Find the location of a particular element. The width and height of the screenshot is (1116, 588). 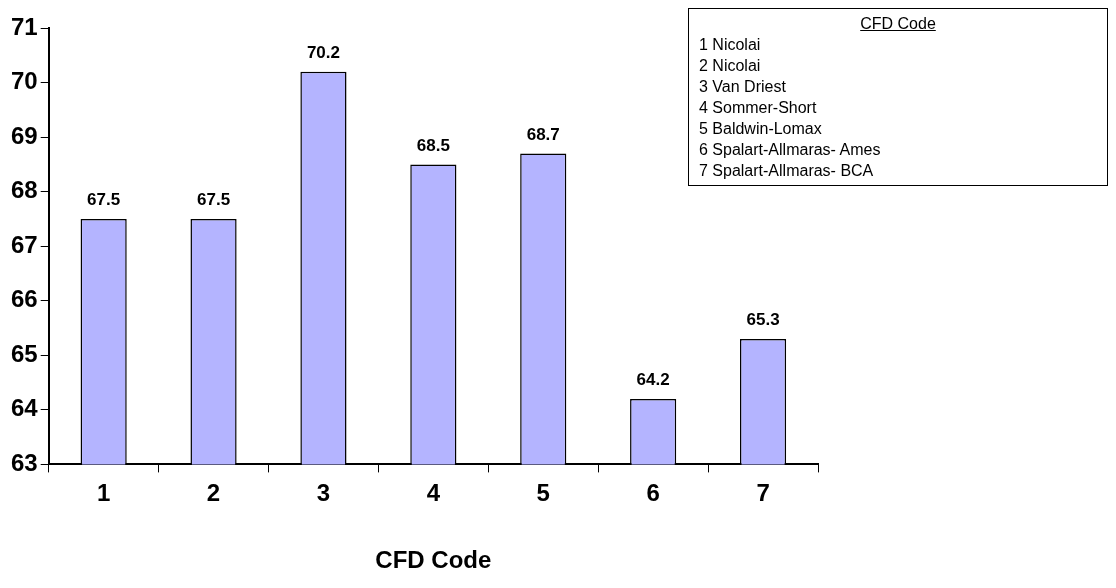

annotation: 5 Baldwin-Lomax is located at coordinates (761, 129).